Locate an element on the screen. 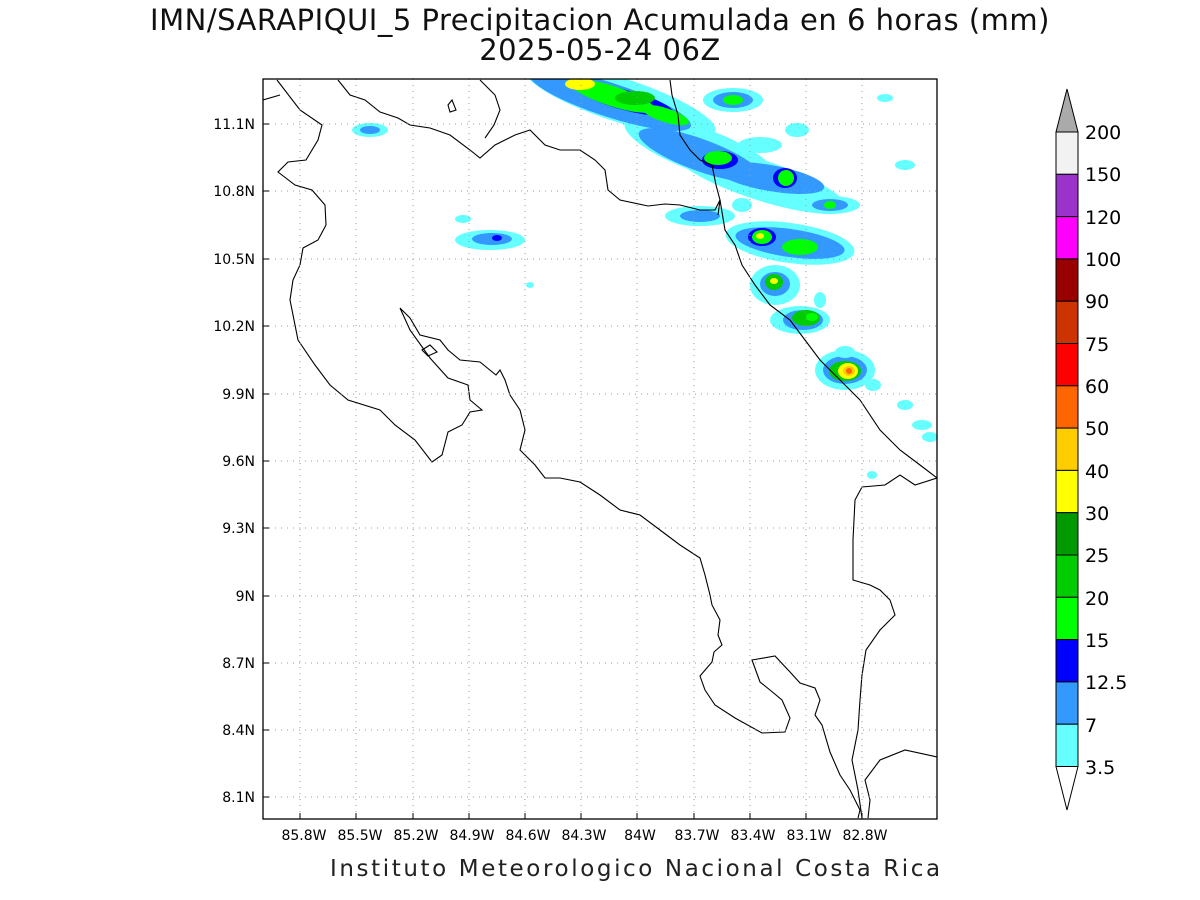 The width and height of the screenshot is (1200, 900). colorbar-label: 120 is located at coordinates (1103, 218).